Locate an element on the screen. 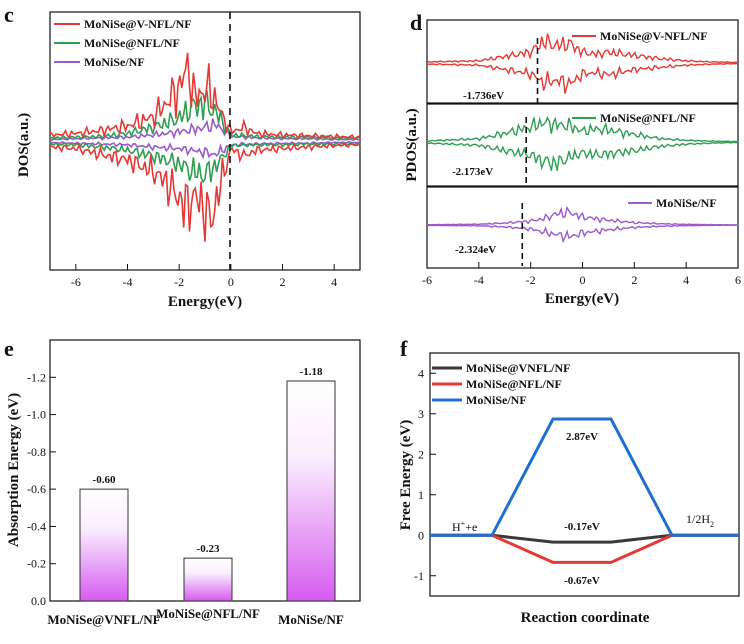 The height and width of the screenshot is (644, 744). e-bar-value-1: -0.23 is located at coordinates (208, 549).